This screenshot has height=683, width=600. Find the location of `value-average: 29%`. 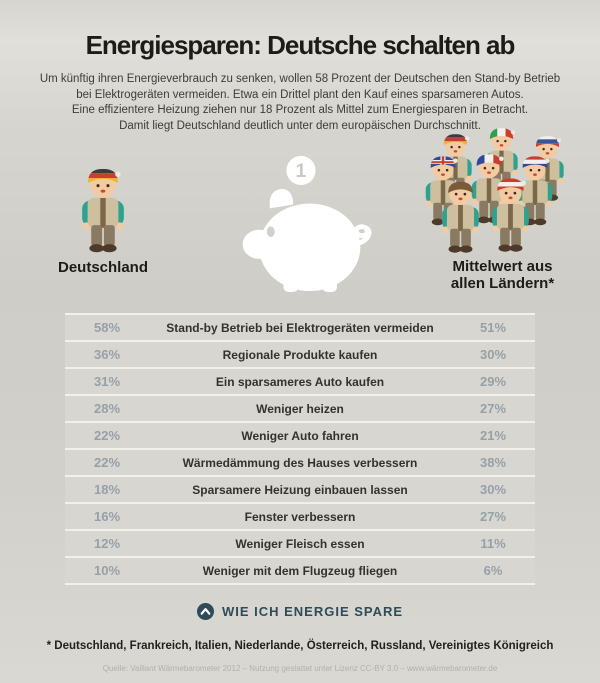

value-average: 29% is located at coordinates (493, 381).